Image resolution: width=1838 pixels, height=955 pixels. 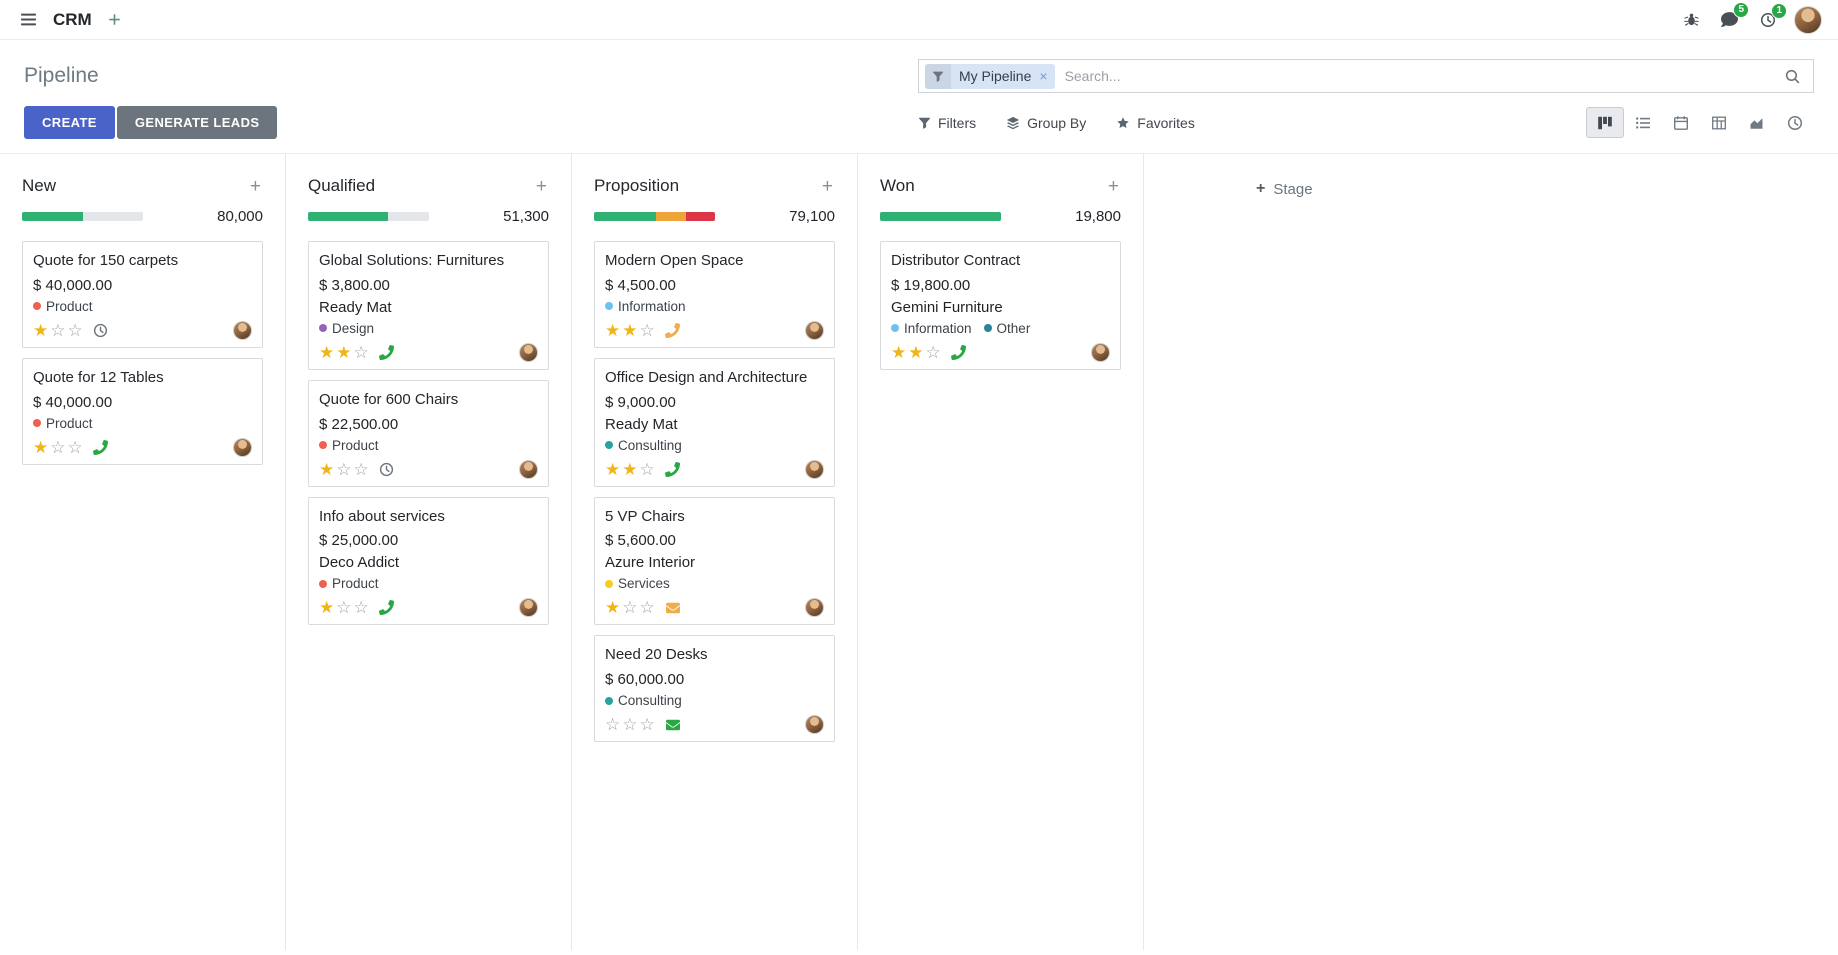 What do you see at coordinates (640, 285) in the screenshot?
I see `card-amount: $ 4,500.00` at bounding box center [640, 285].